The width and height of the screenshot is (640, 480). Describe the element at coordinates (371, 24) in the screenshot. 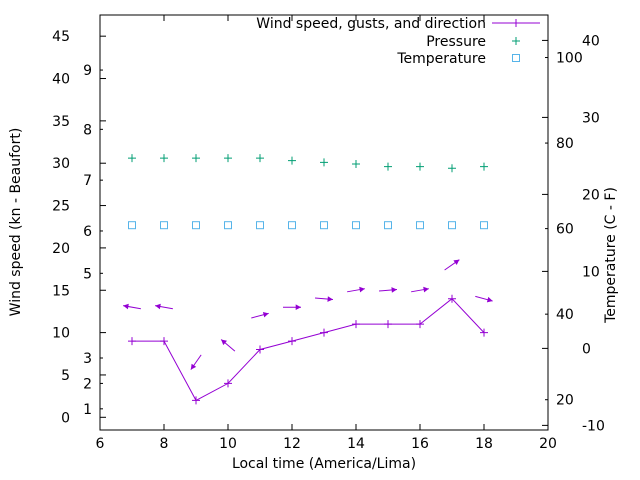

I see `legend-label: Wind speed, gusts, and direction` at that location.